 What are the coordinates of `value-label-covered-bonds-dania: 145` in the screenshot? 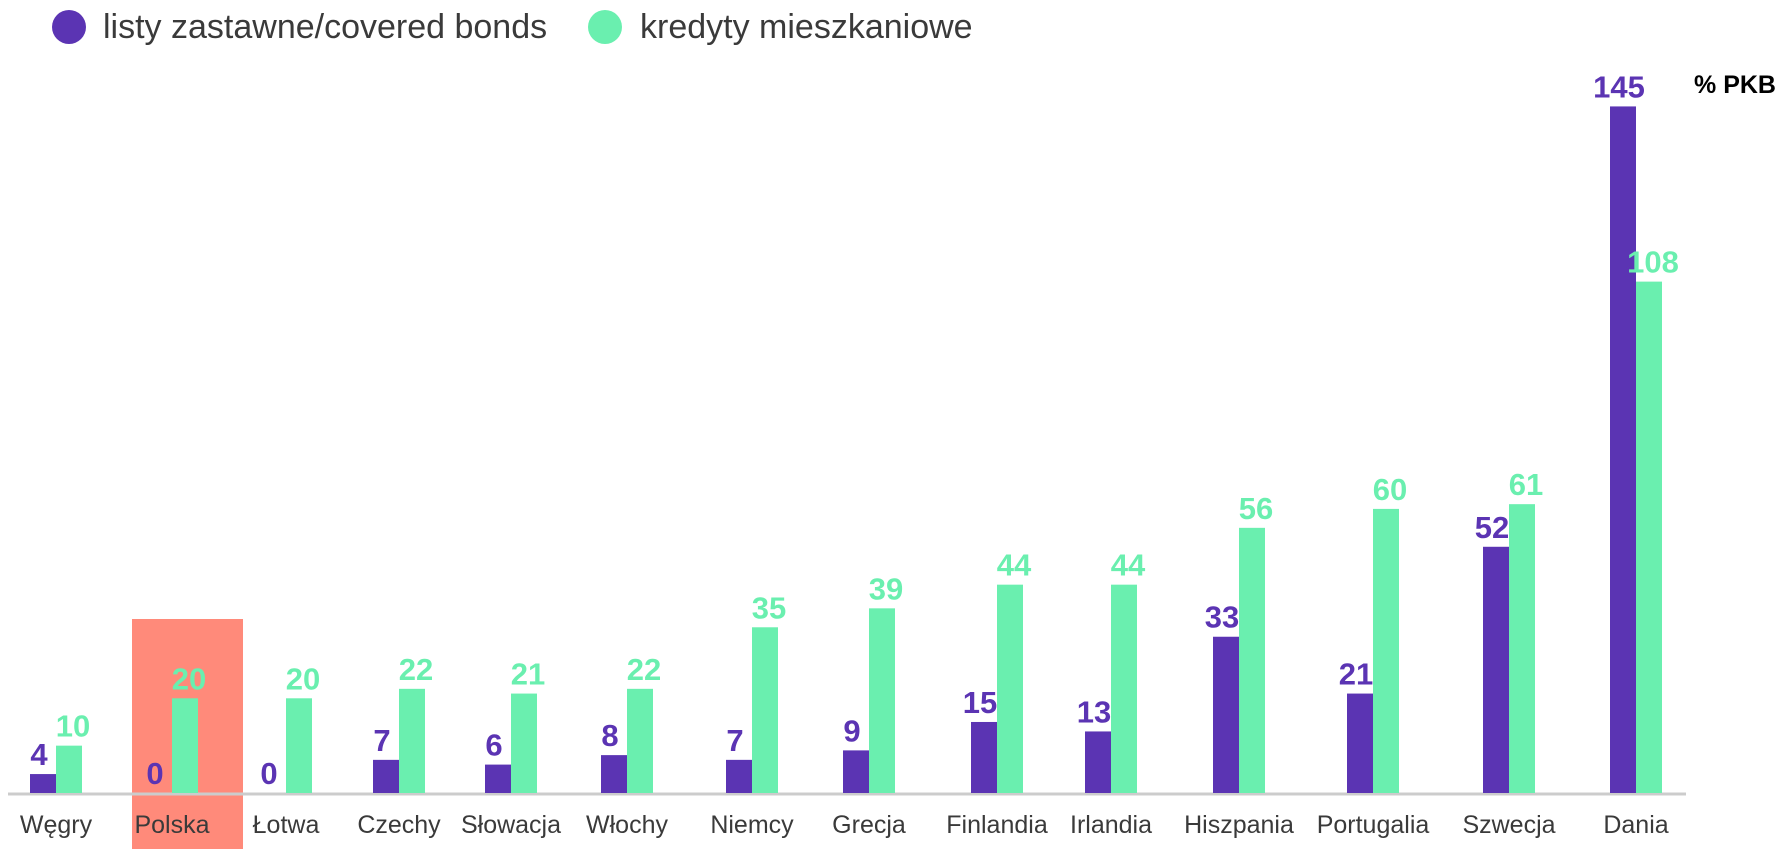 It's located at (1619, 86).